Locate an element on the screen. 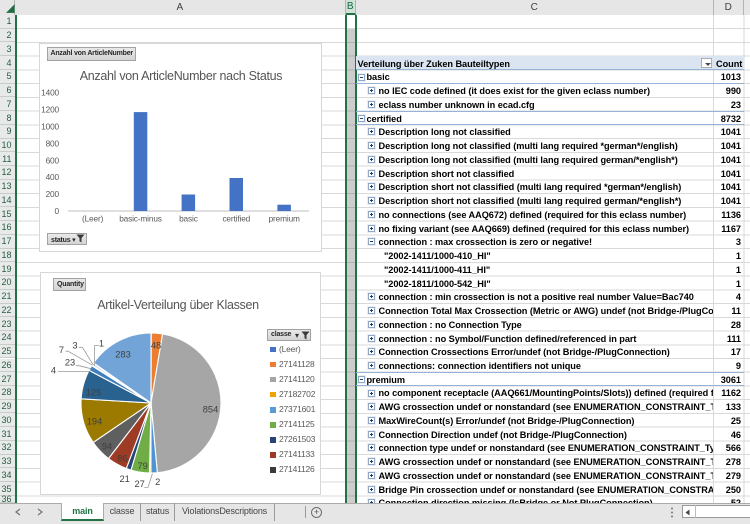  svg-text: 800 is located at coordinates (53, 143).